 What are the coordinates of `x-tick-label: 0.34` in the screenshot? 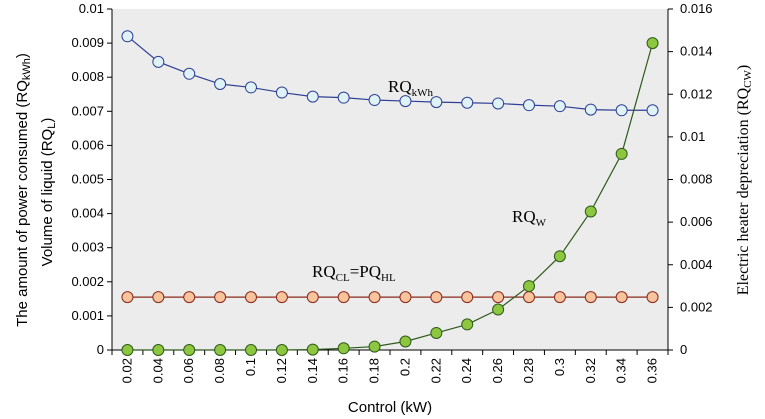 It's located at (621, 370).